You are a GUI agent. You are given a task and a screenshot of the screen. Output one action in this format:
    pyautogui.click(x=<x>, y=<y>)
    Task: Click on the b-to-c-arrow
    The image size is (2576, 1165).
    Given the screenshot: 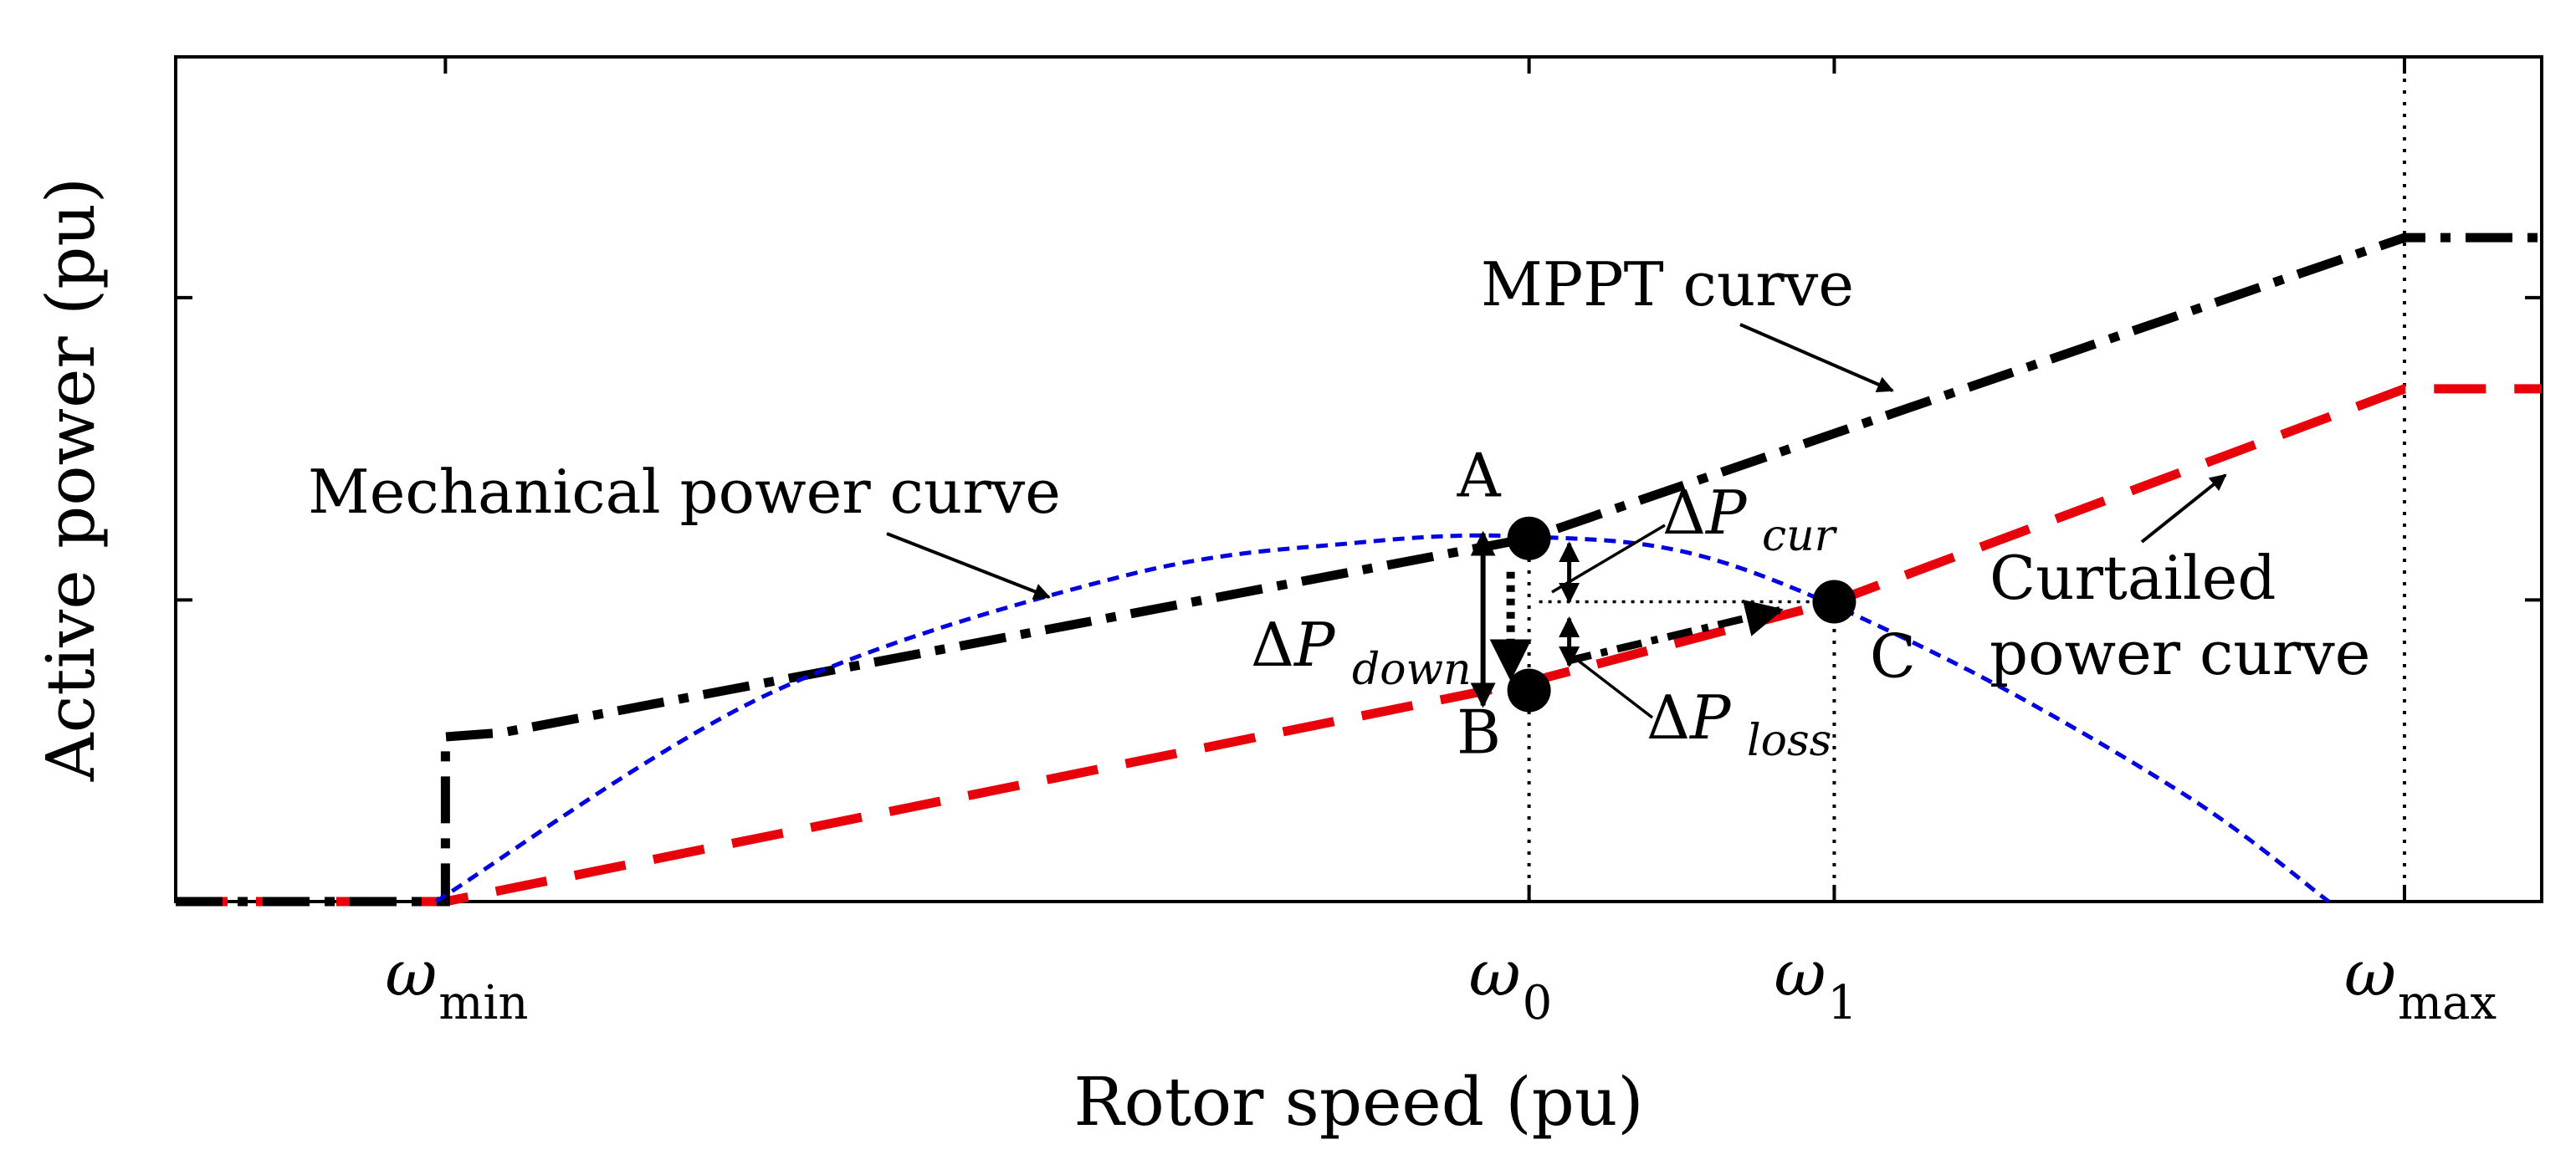 What is the action you would take?
    pyautogui.click(x=1675, y=633)
    